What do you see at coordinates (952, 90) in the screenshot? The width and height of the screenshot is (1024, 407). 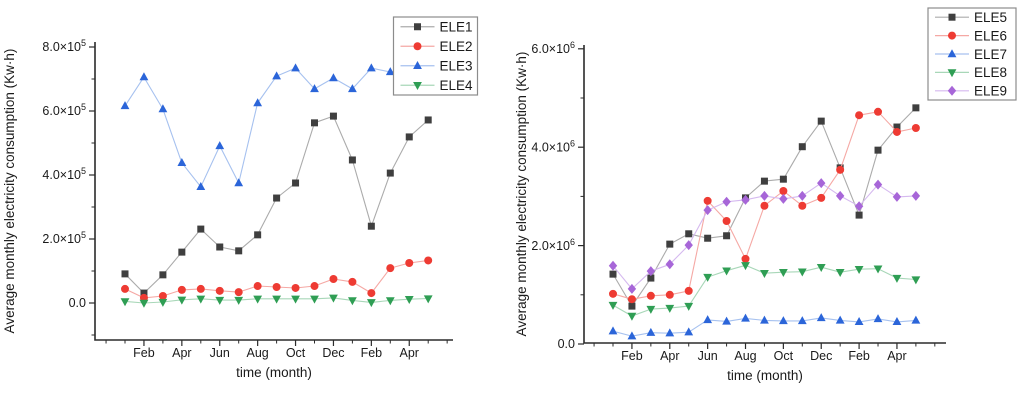 I see `right-legend-marker-ELE9` at bounding box center [952, 90].